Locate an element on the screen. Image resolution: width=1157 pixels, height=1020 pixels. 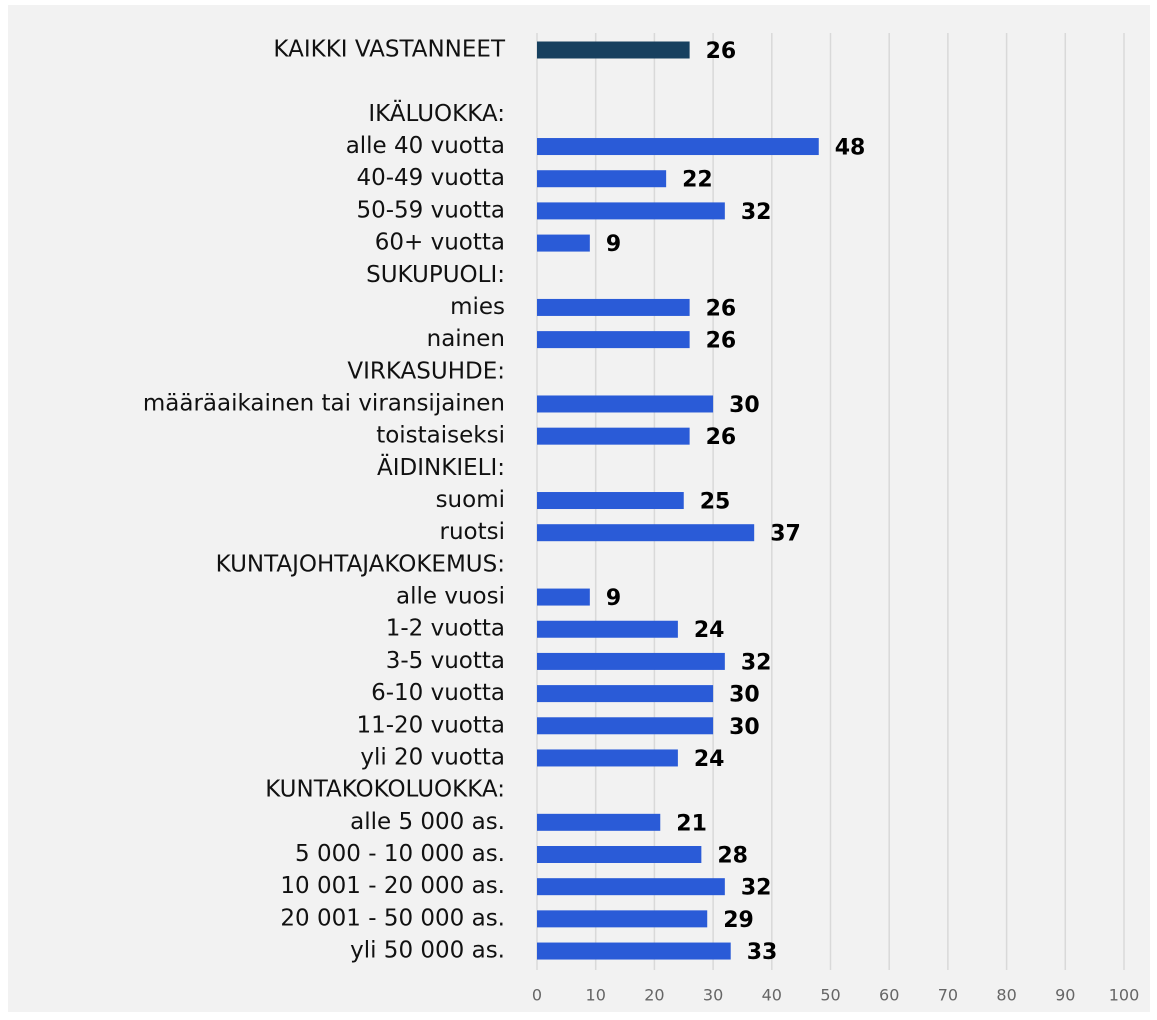
y-tick-label: 50-59 vuotta is located at coordinates (430, 210).